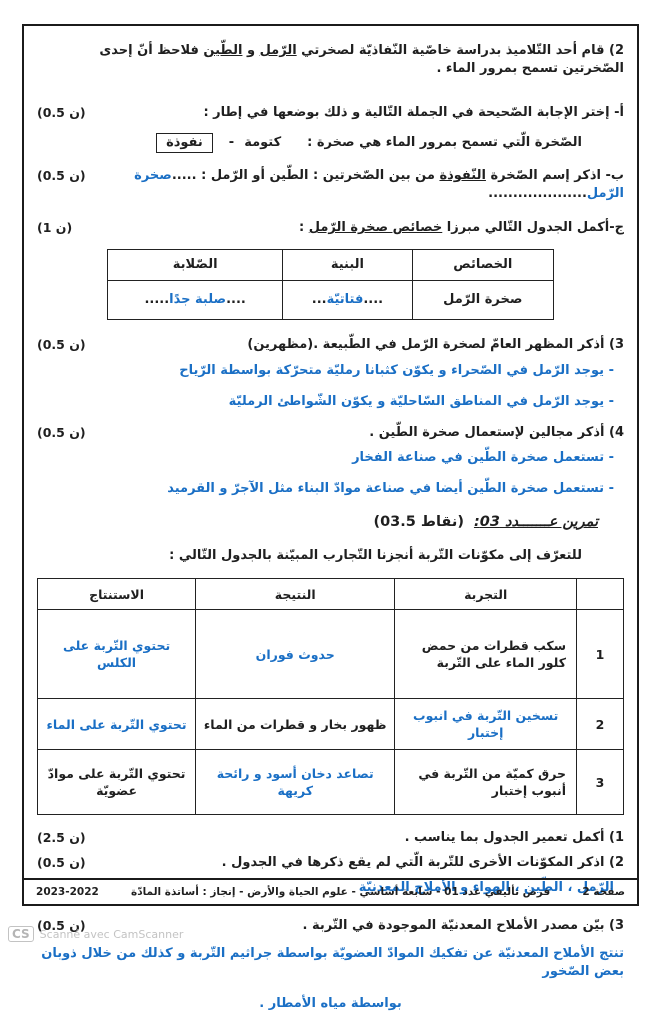 The width and height of the screenshot is (661, 1013). What do you see at coordinates (223, 50) in the screenshot?
I see `underlined-word-clay: الطّين` at bounding box center [223, 50].